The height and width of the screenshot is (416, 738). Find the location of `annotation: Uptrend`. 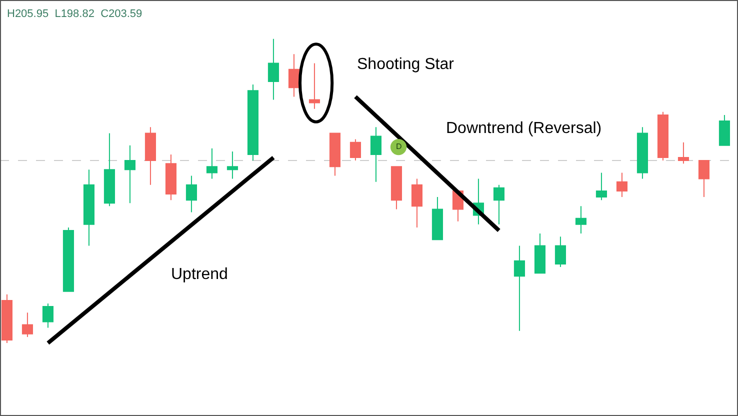

annotation: Uptrend is located at coordinates (199, 274).